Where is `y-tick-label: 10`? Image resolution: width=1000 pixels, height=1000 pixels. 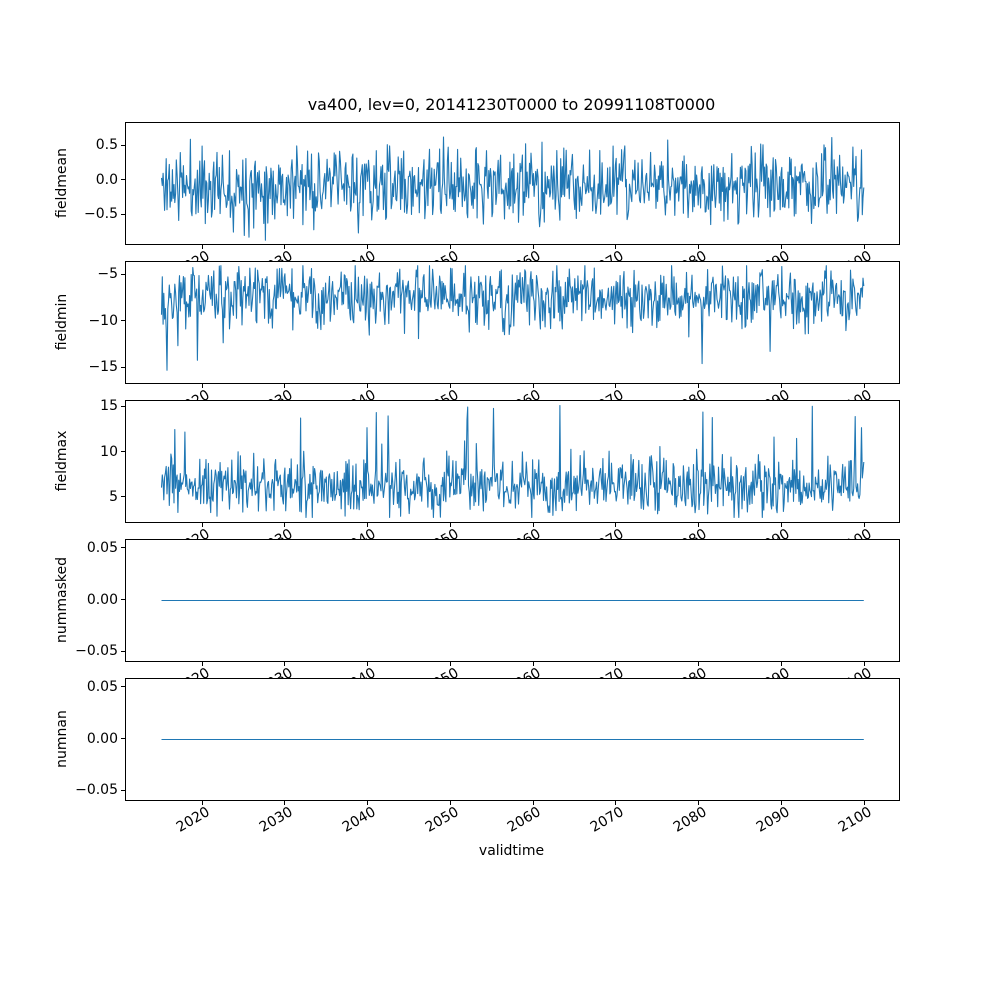
y-tick-label: 10 is located at coordinates (109, 451).